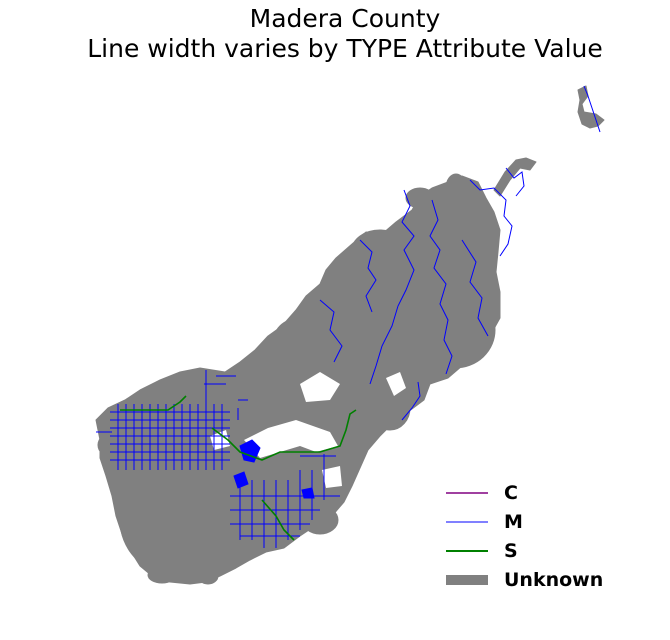 The width and height of the screenshot is (670, 640). What do you see at coordinates (524, 521) in the screenshot?
I see `legend-item-m: M` at bounding box center [524, 521].